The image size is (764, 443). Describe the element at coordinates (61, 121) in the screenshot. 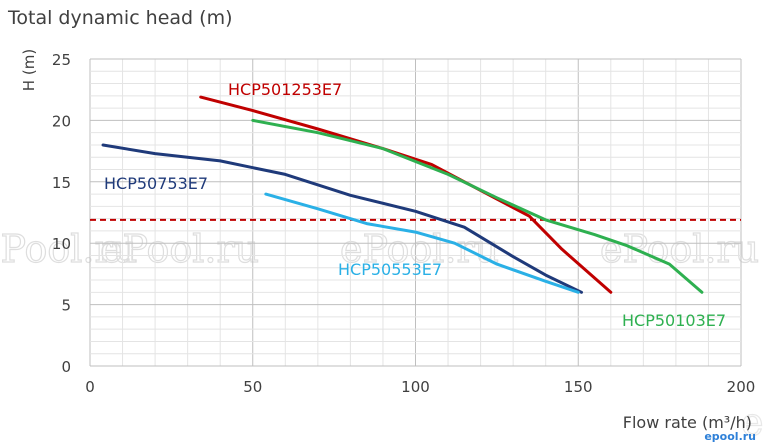

I see `y-tick-label: 20` at that location.